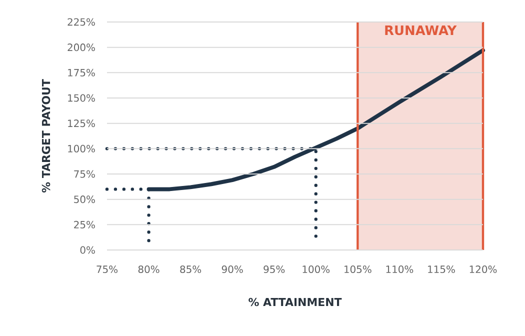  What do you see at coordinates (274, 270) in the screenshot?
I see `x-tick-label: 95%` at bounding box center [274, 270].